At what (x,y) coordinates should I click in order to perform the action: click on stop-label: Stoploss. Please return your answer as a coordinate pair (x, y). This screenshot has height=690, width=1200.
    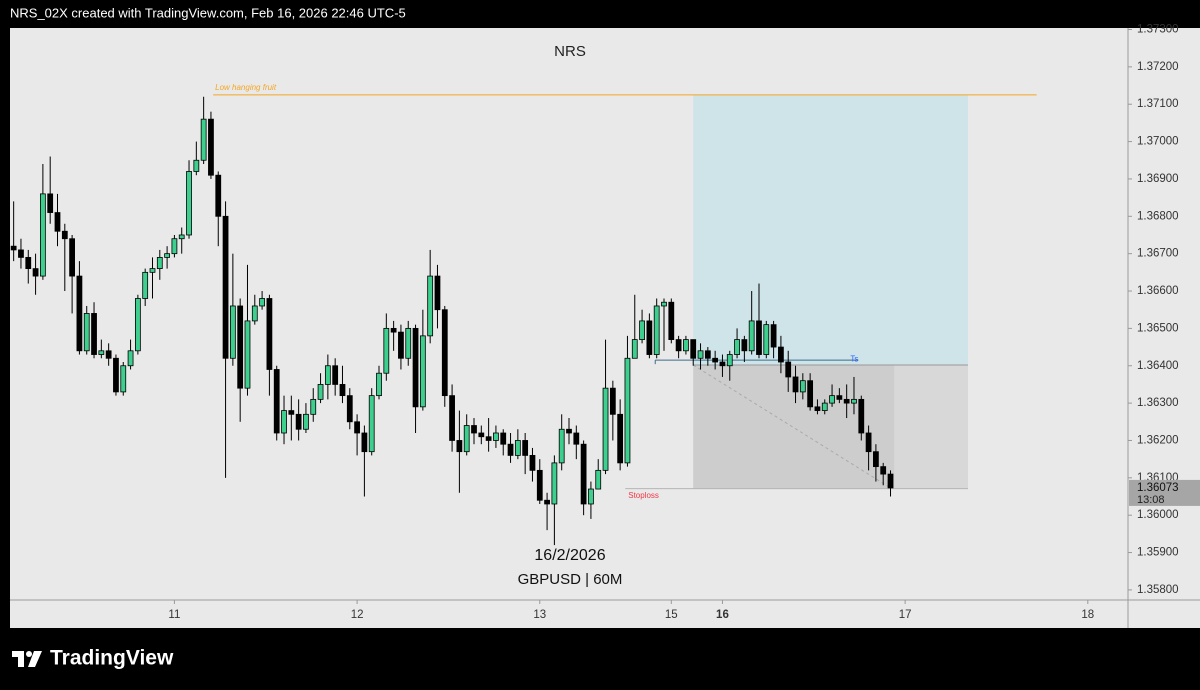
    Looking at the image, I should click on (643, 495).